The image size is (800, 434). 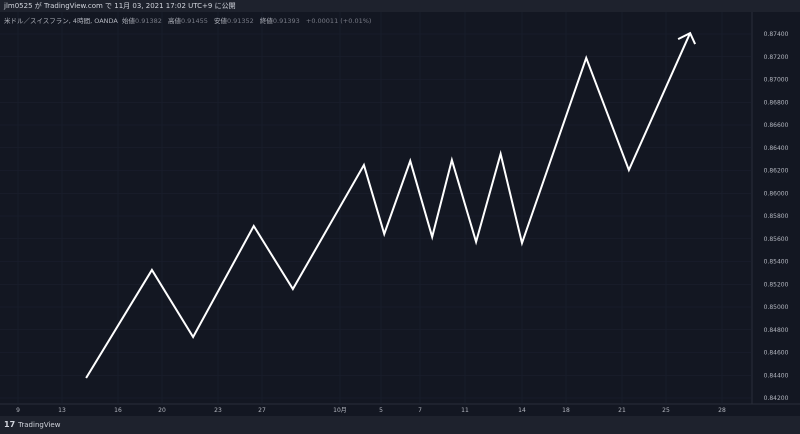 What do you see at coordinates (62, 410) in the screenshot?
I see `x-tick-label: 13` at bounding box center [62, 410].